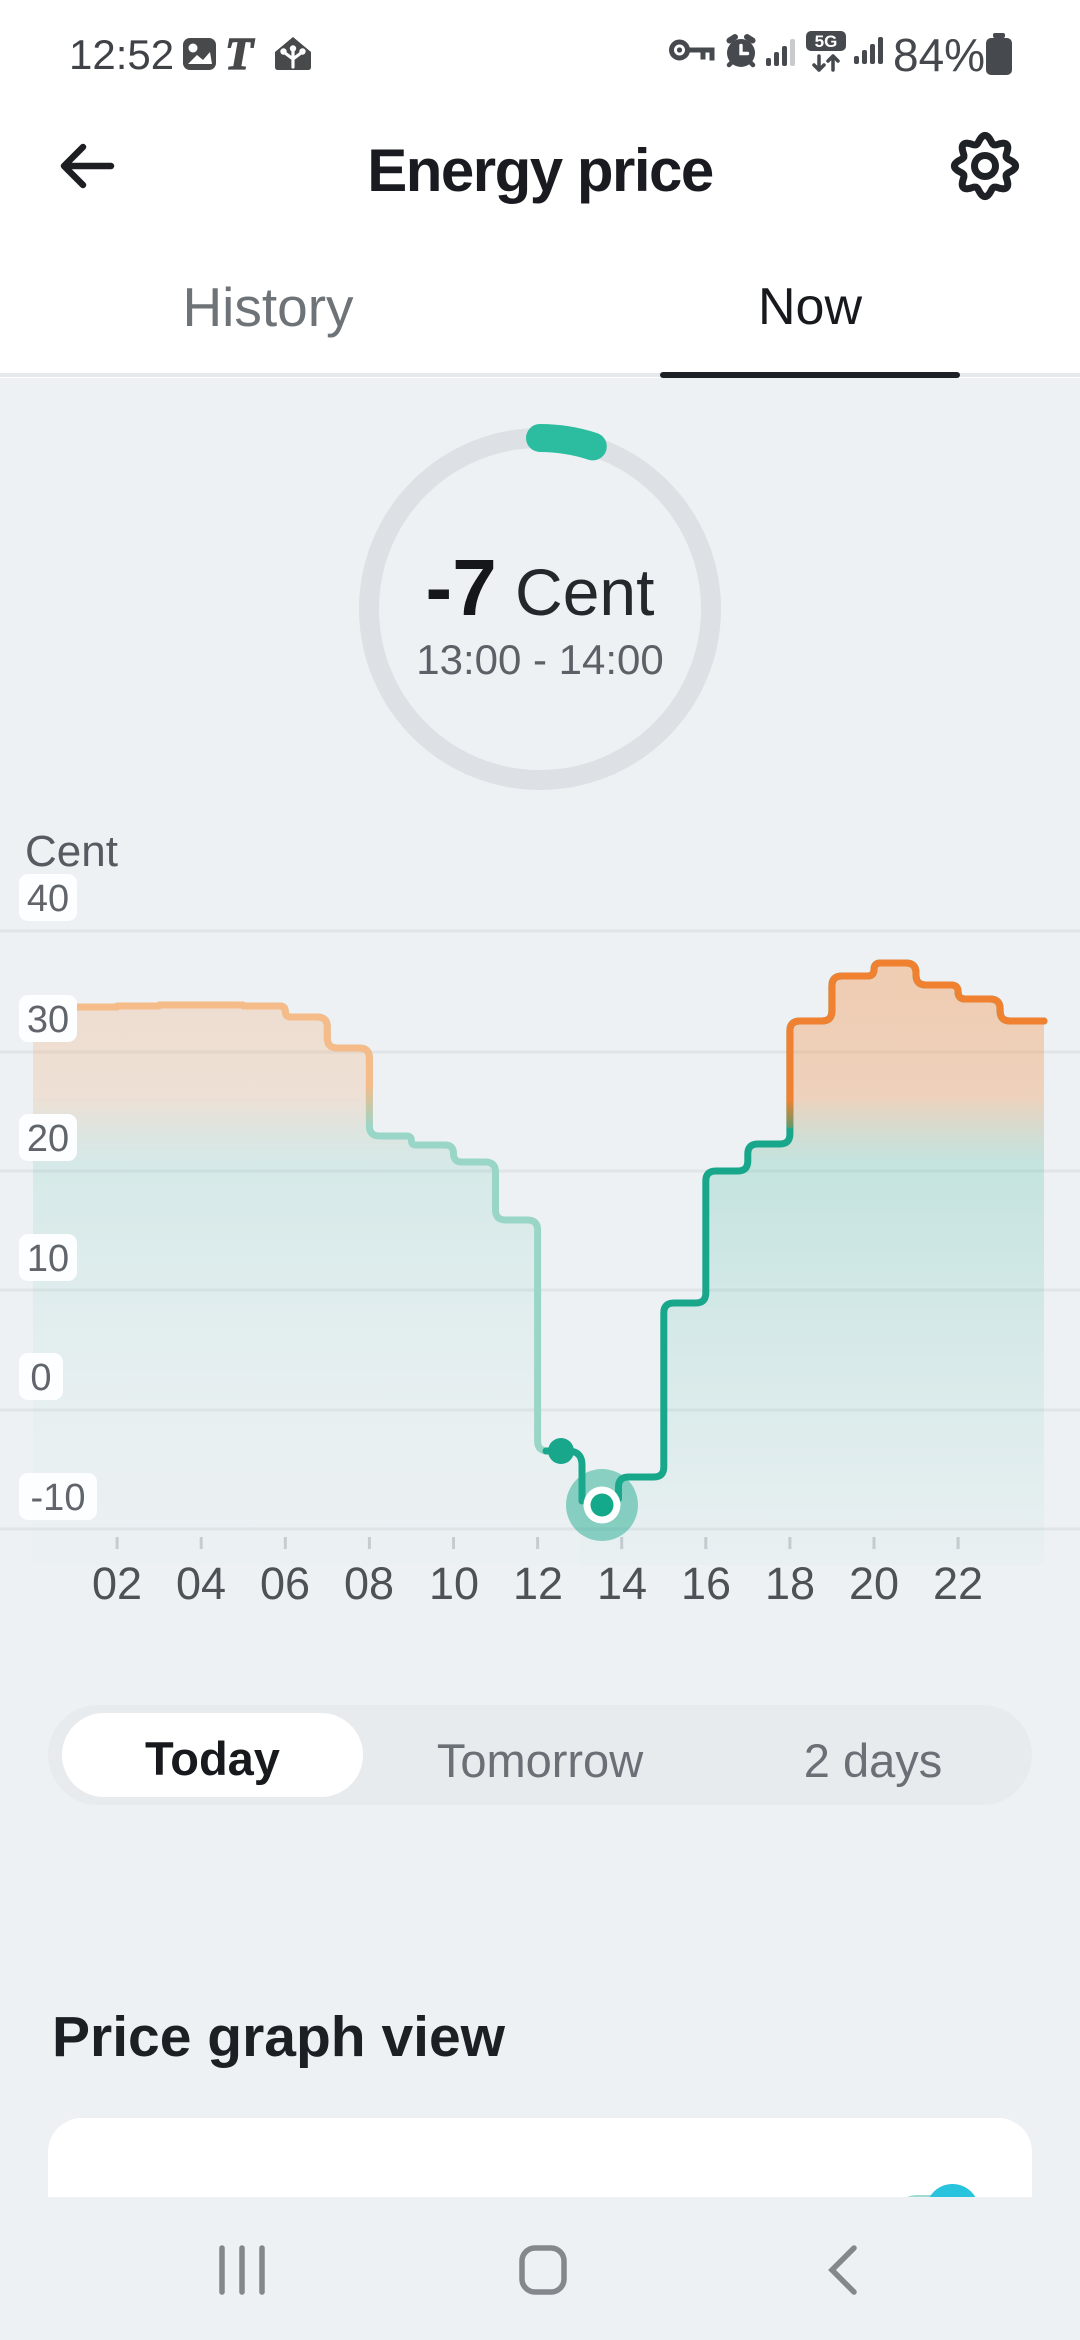 The image size is (1080, 2340). Describe the element at coordinates (40, 1378) in the screenshot. I see `svg-text: 0` at that location.